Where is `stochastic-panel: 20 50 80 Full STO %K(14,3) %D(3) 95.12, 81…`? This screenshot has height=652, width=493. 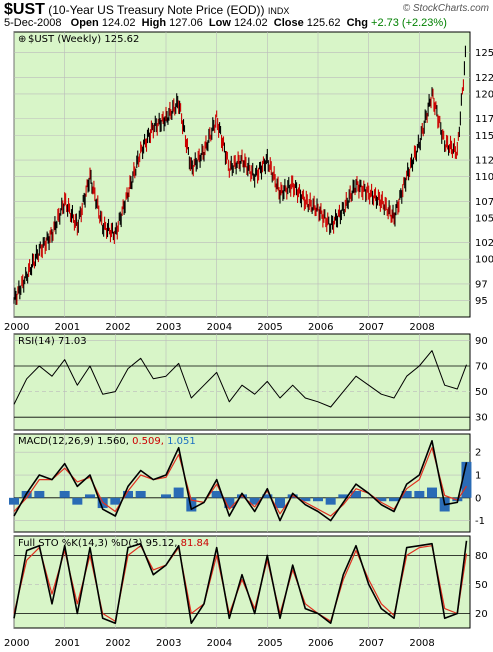 stochastic-panel: 20 50 80 Full STO %K(14,3) %D(3) 95.12, 81… is located at coordinates (250, 582).